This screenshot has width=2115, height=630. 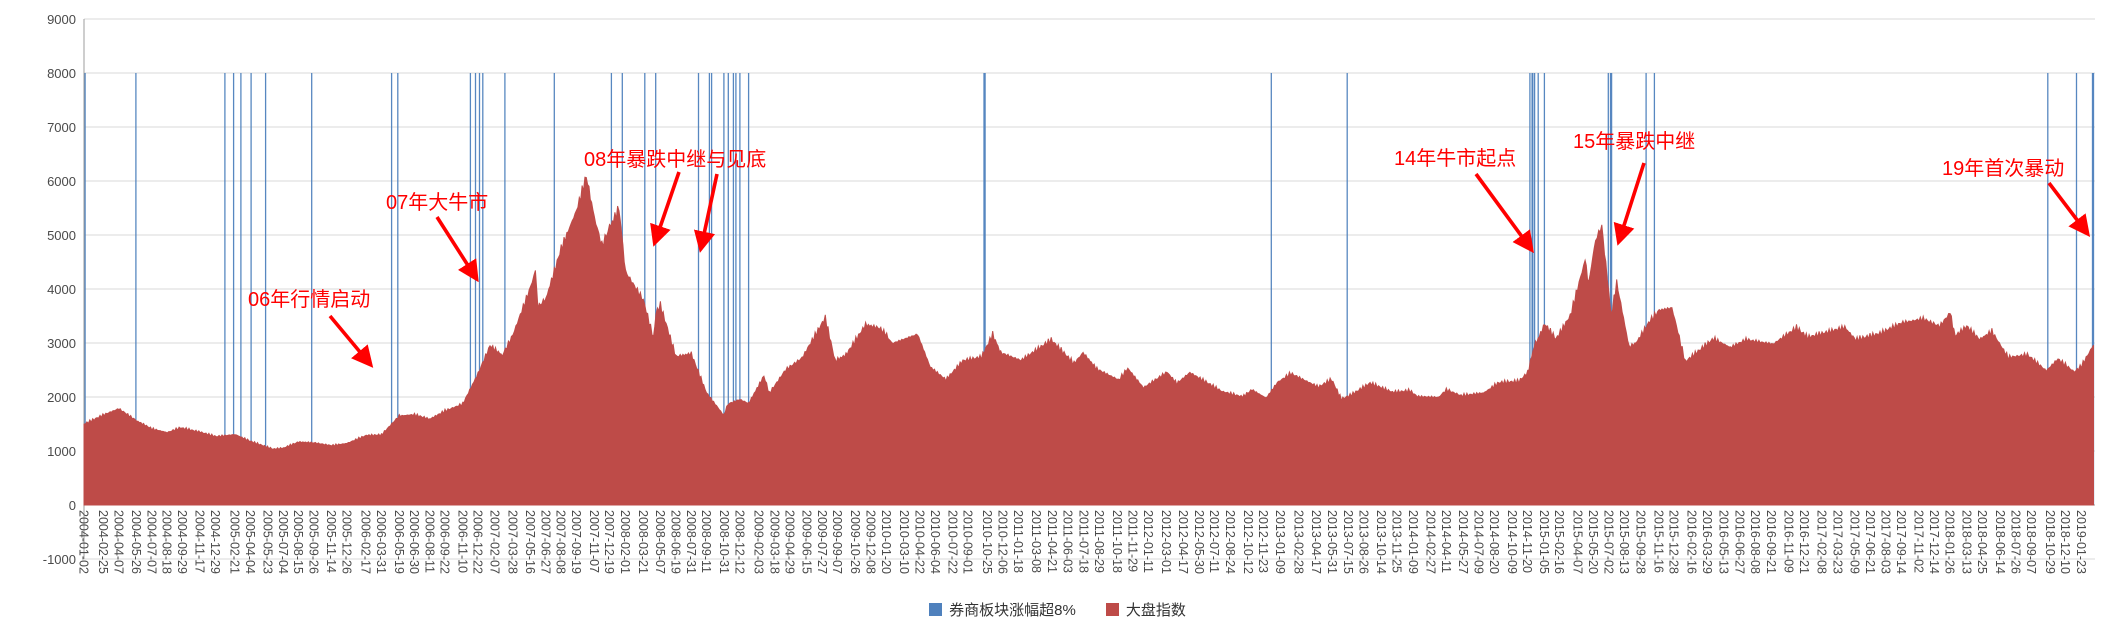 I want to click on x-tick-label: 2018-10-29, so click(x=2049, y=542).